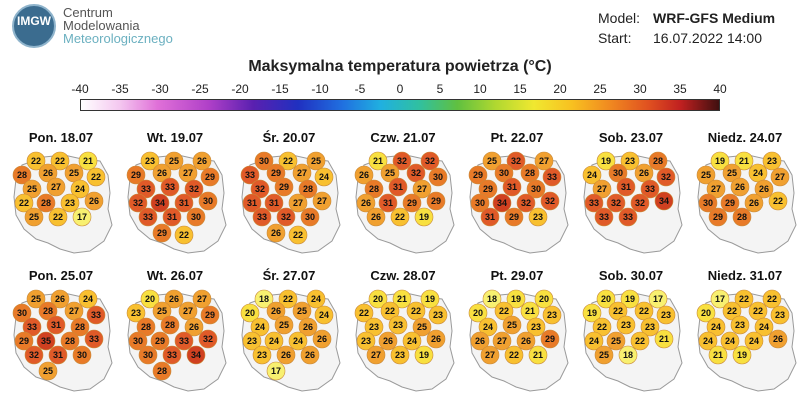 Image resolution: width=800 pixels, height=400 pixels. I want to click on temperature-value: 25, so click(732, 173).